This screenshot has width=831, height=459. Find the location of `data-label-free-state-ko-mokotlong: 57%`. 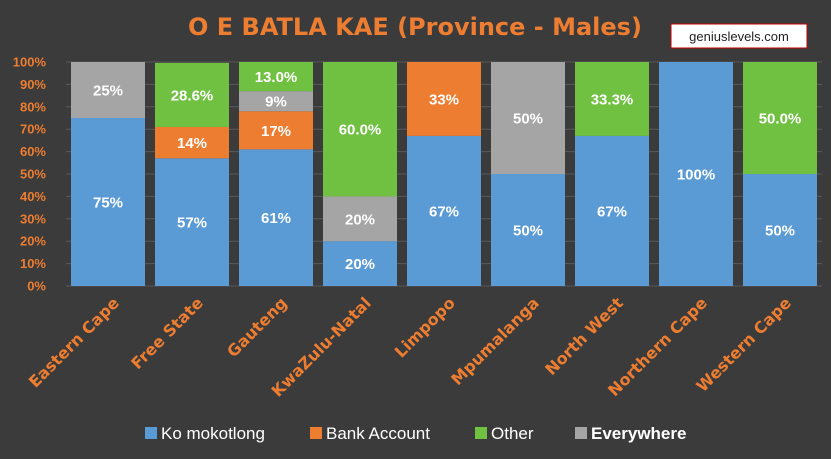

data-label-free-state-ko-mokotlong: 57% is located at coordinates (192, 223).